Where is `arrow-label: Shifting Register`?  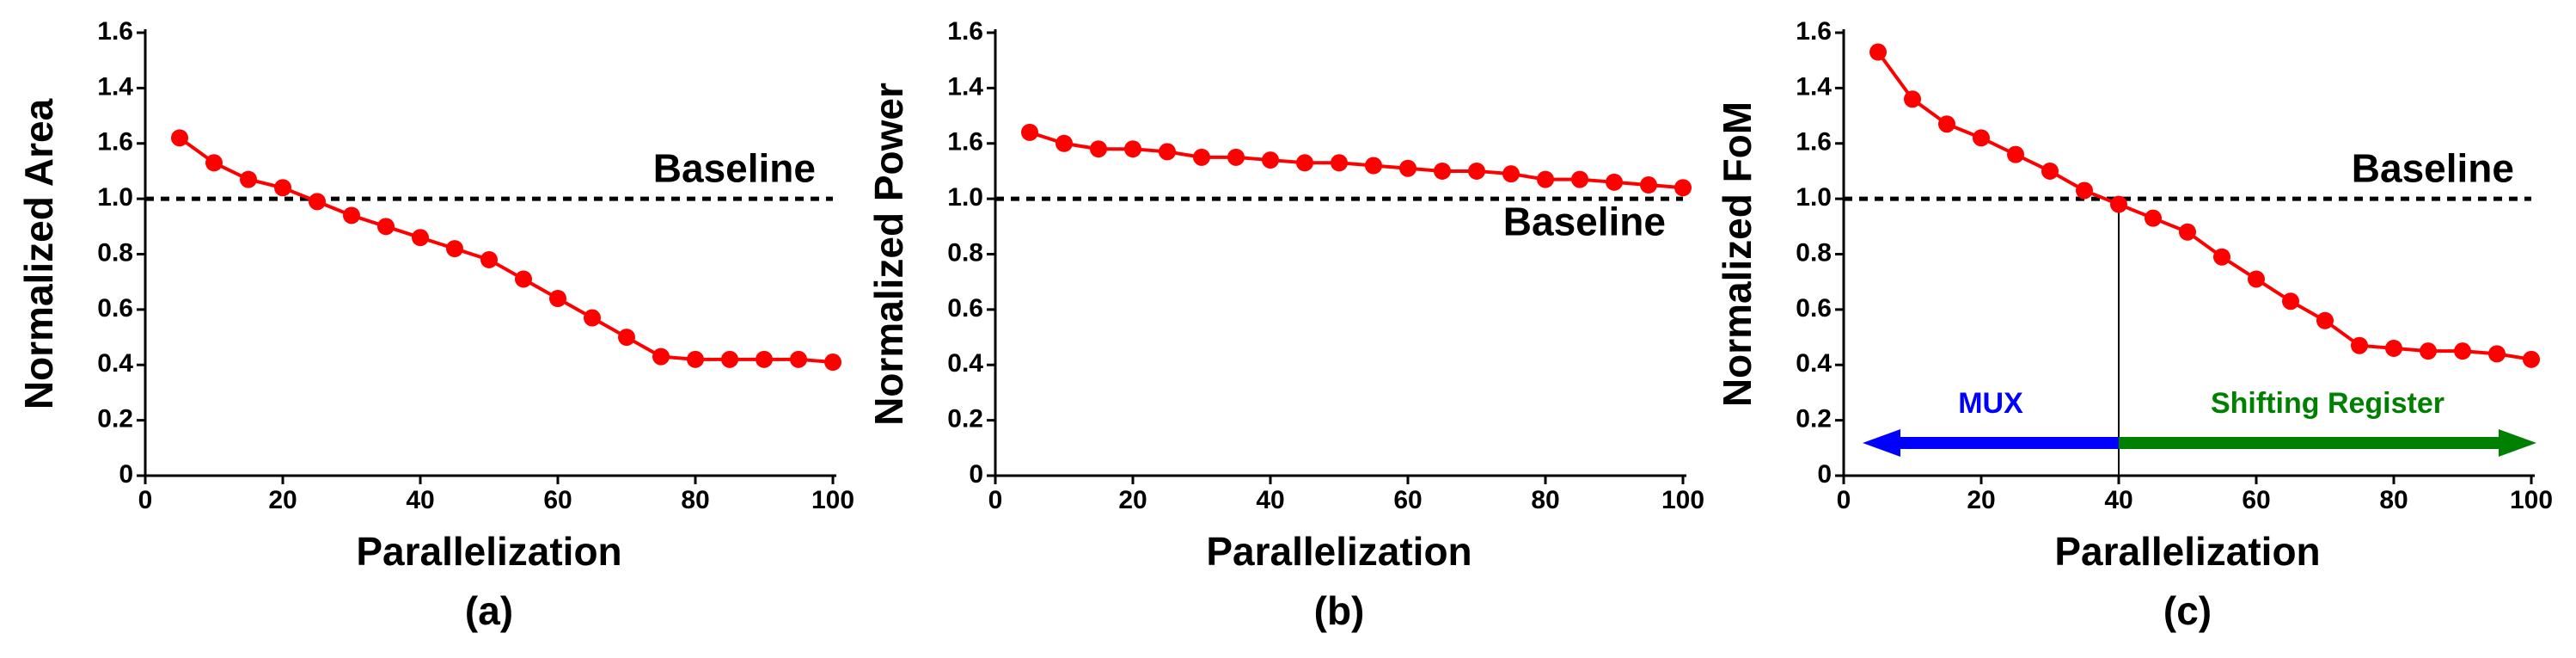 arrow-label: Shifting Register is located at coordinates (2327, 403).